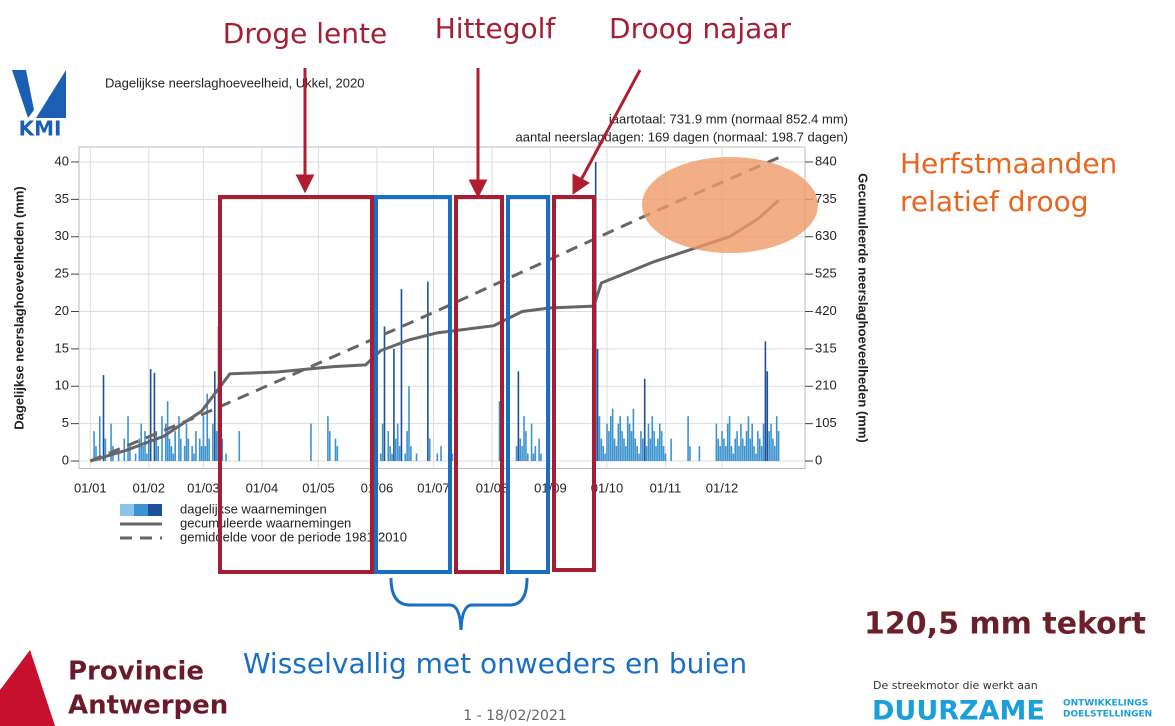 The width and height of the screenshot is (1175, 726). What do you see at coordinates (495, 663) in the screenshot?
I see `annotation: Wisselvallig met onweders en buien` at bounding box center [495, 663].